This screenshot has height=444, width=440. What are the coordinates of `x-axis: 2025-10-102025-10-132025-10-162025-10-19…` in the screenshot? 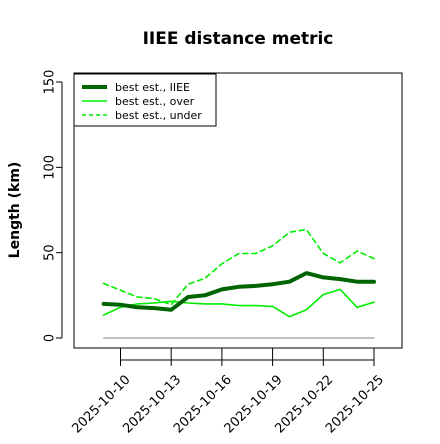 It's located at (229, 392).